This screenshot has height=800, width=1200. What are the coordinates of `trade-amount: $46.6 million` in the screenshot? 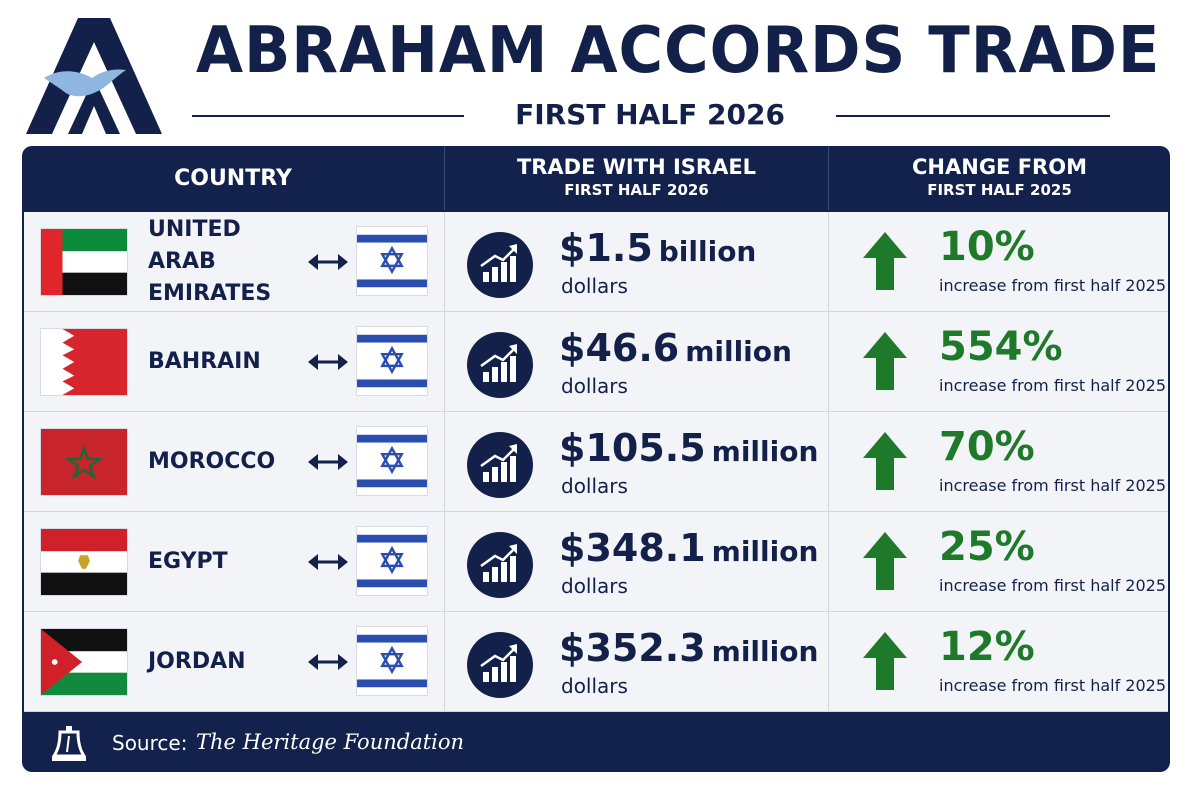 It's located at (675, 348).